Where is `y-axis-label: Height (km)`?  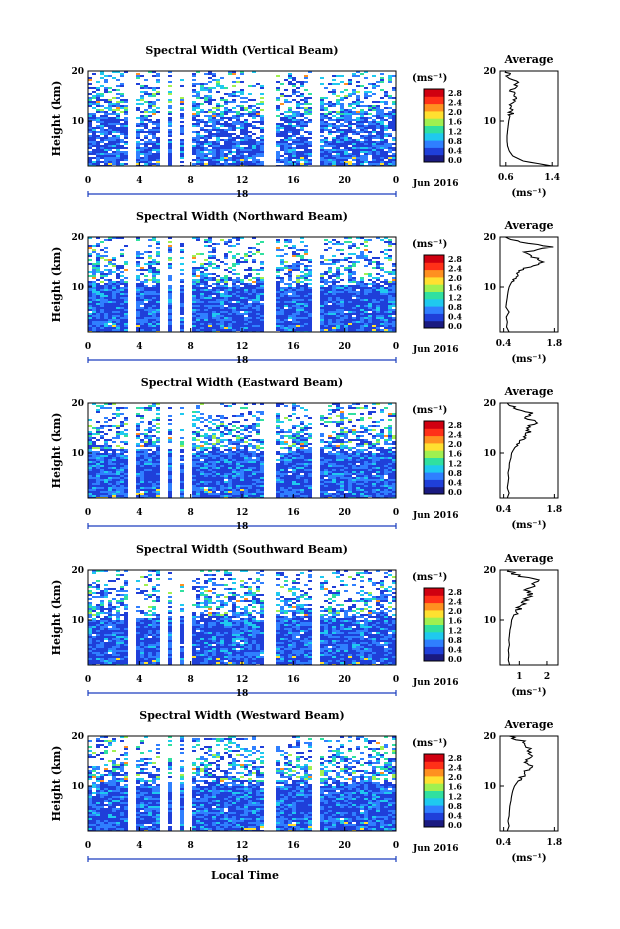 y-axis-label: Height (km) is located at coordinates (56, 285).